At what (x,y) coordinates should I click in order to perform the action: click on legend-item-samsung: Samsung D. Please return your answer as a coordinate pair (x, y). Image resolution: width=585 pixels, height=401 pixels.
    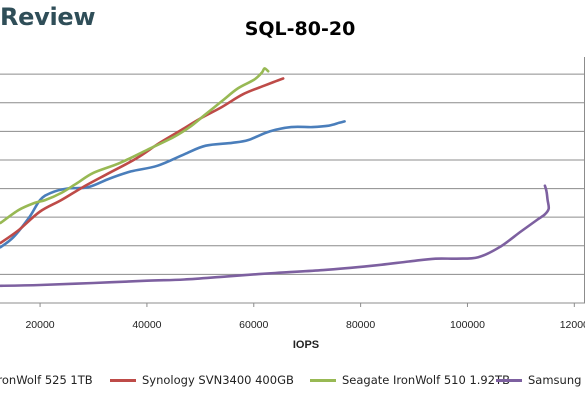
    Looking at the image, I should click on (540, 380).